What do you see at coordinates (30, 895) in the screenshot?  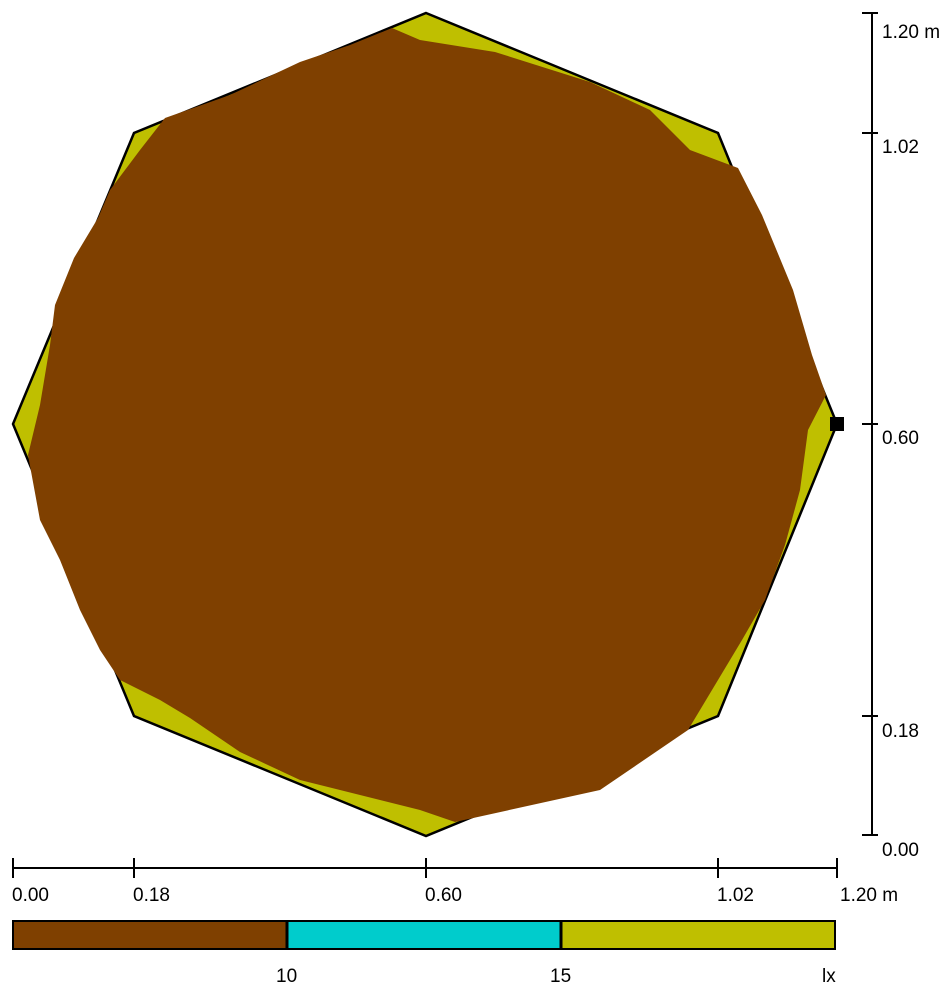 I see `bottom-axis-tick-label: 0.00` at bounding box center [30, 895].